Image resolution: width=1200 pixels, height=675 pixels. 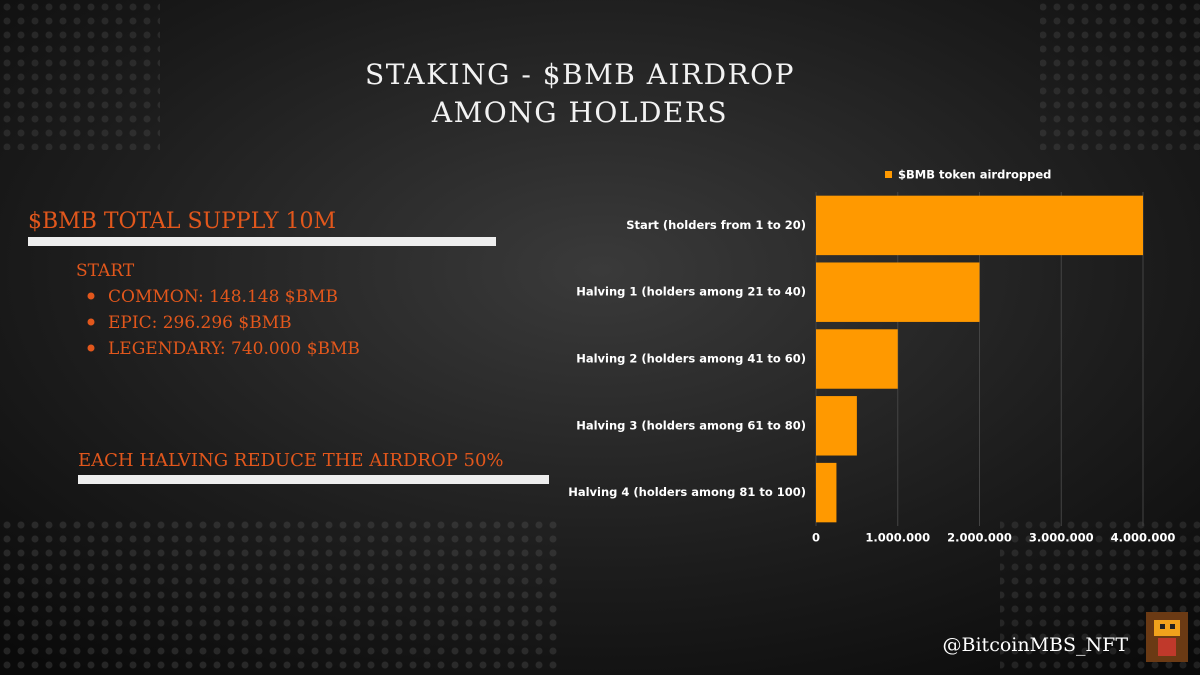 I want to click on y-tick-label: Start (holders from 1 to 20), so click(x=716, y=225).